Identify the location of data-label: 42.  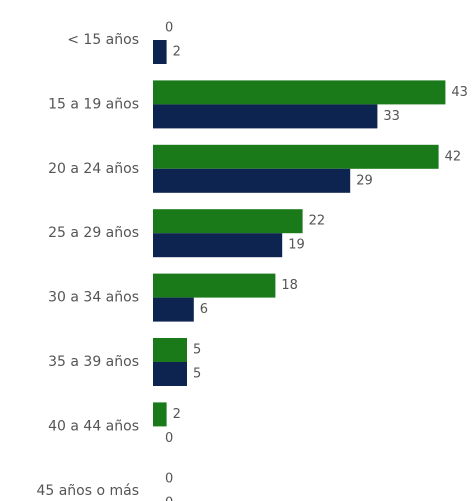
(453, 156).